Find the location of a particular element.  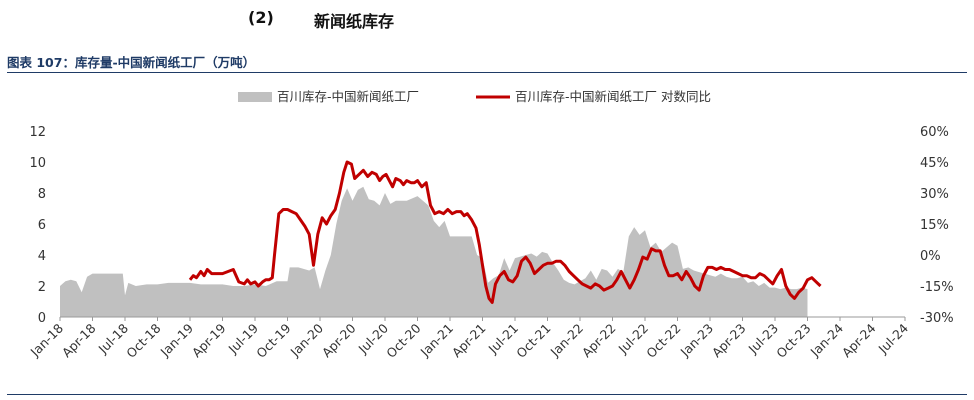

x-tick-label: Oct-23 is located at coordinates (793, 341).